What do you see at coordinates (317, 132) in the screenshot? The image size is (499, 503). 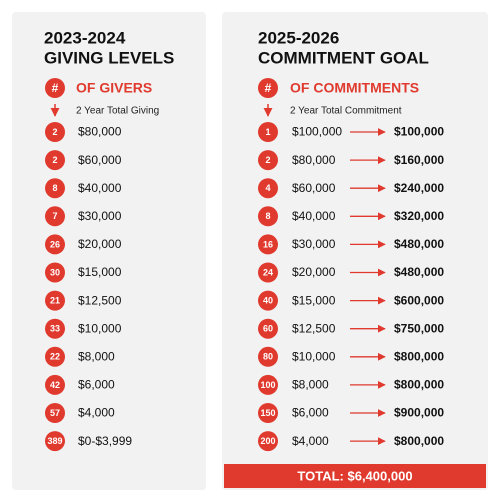 I see `amount: $100,000` at bounding box center [317, 132].